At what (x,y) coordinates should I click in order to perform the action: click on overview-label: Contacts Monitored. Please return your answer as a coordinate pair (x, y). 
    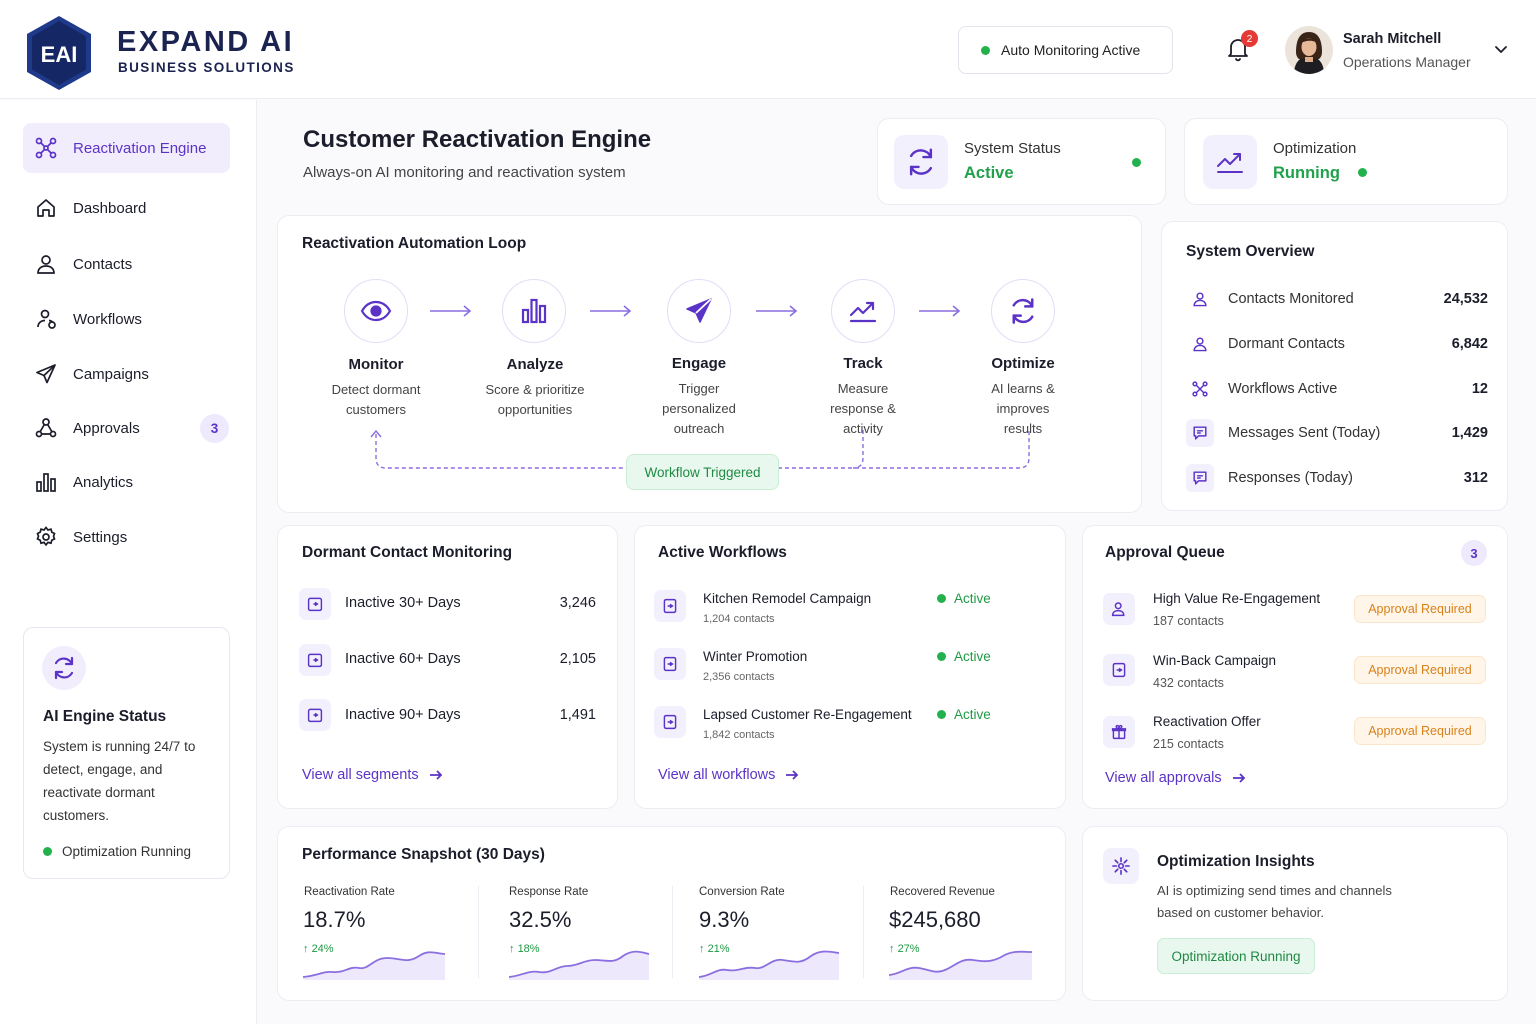
    Looking at the image, I should click on (1291, 299).